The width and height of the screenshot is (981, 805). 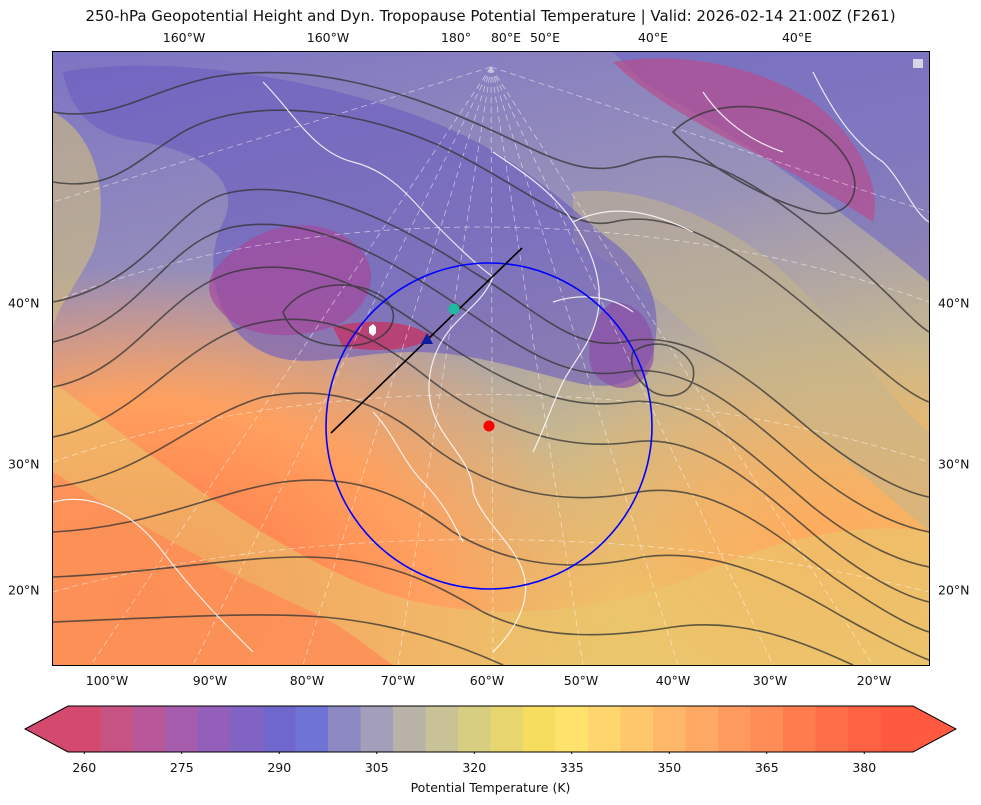 What do you see at coordinates (874, 680) in the screenshot?
I see `bottom-lon-label: 20°W` at bounding box center [874, 680].